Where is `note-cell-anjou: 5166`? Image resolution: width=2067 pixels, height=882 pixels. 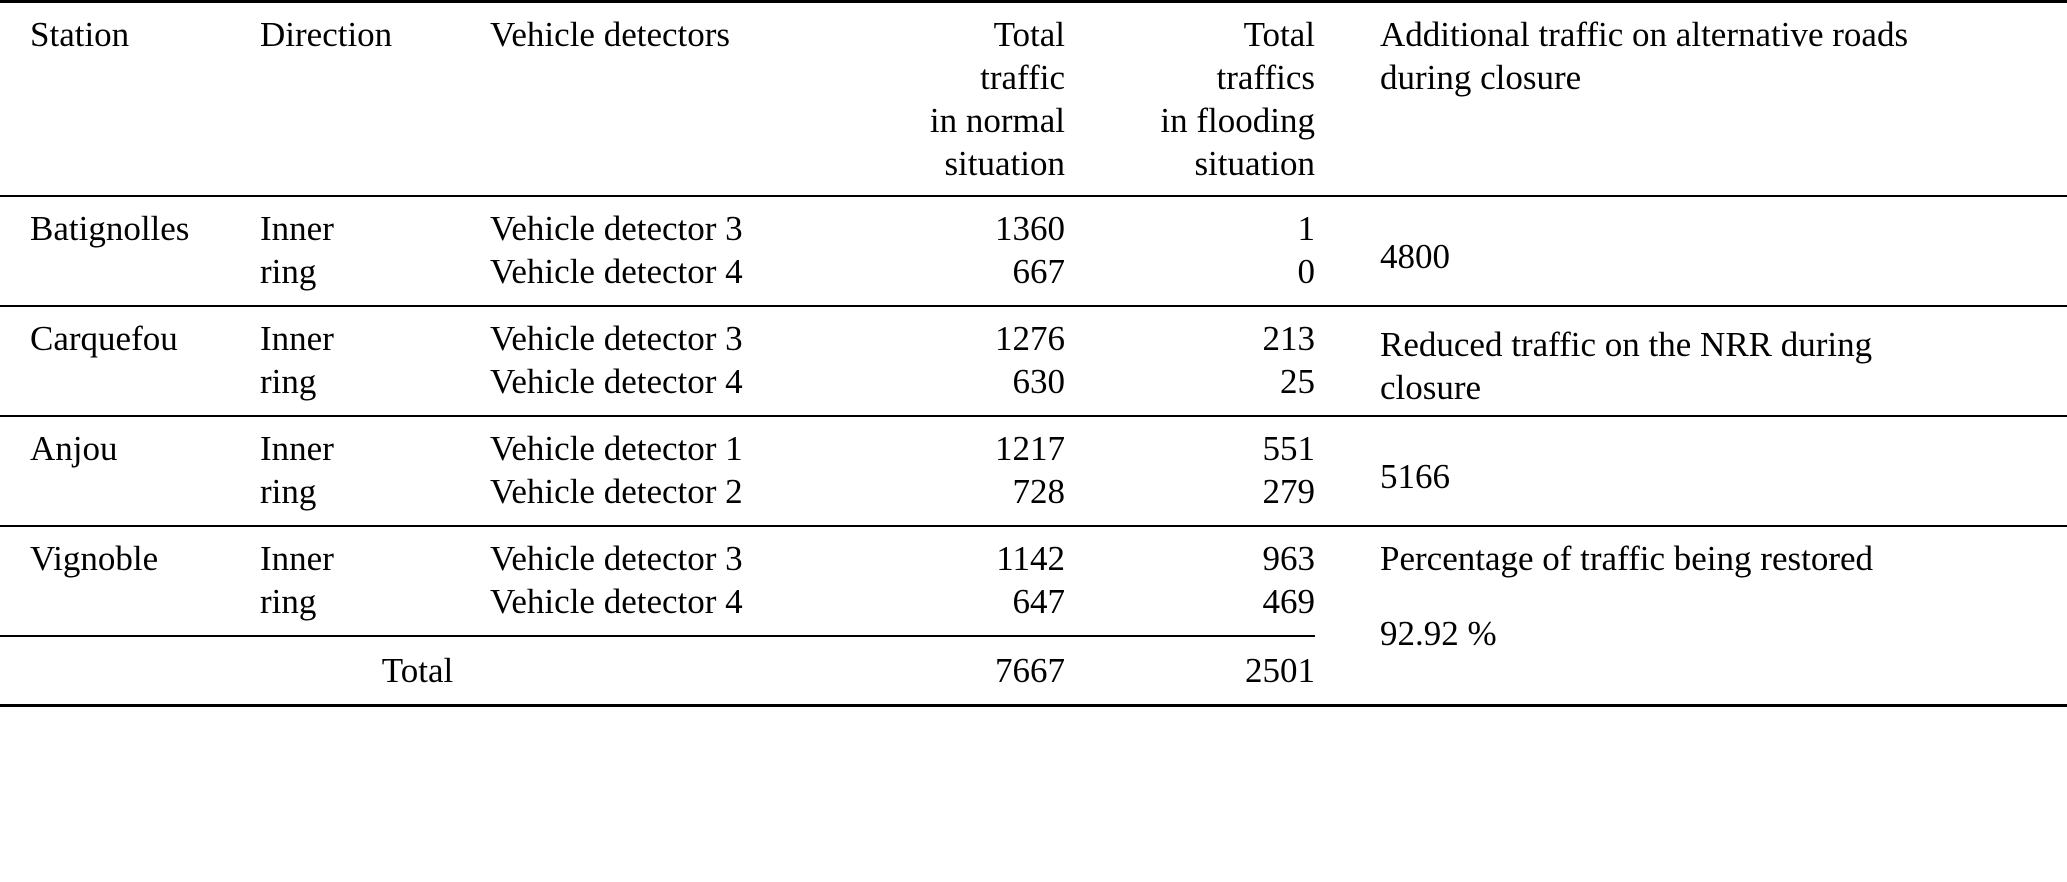 note-cell-anjou: 5166 is located at coordinates (1691, 471).